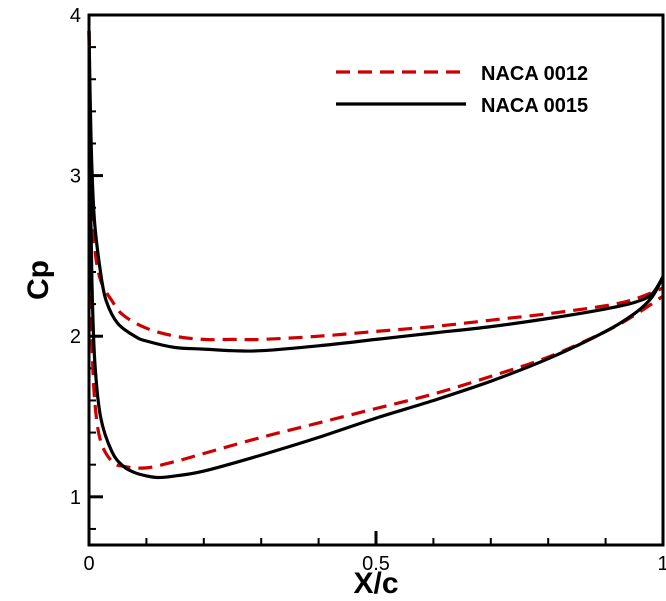 The image size is (666, 601). What do you see at coordinates (376, 564) in the screenshot?
I see `x-tick-label: 0.5` at bounding box center [376, 564].